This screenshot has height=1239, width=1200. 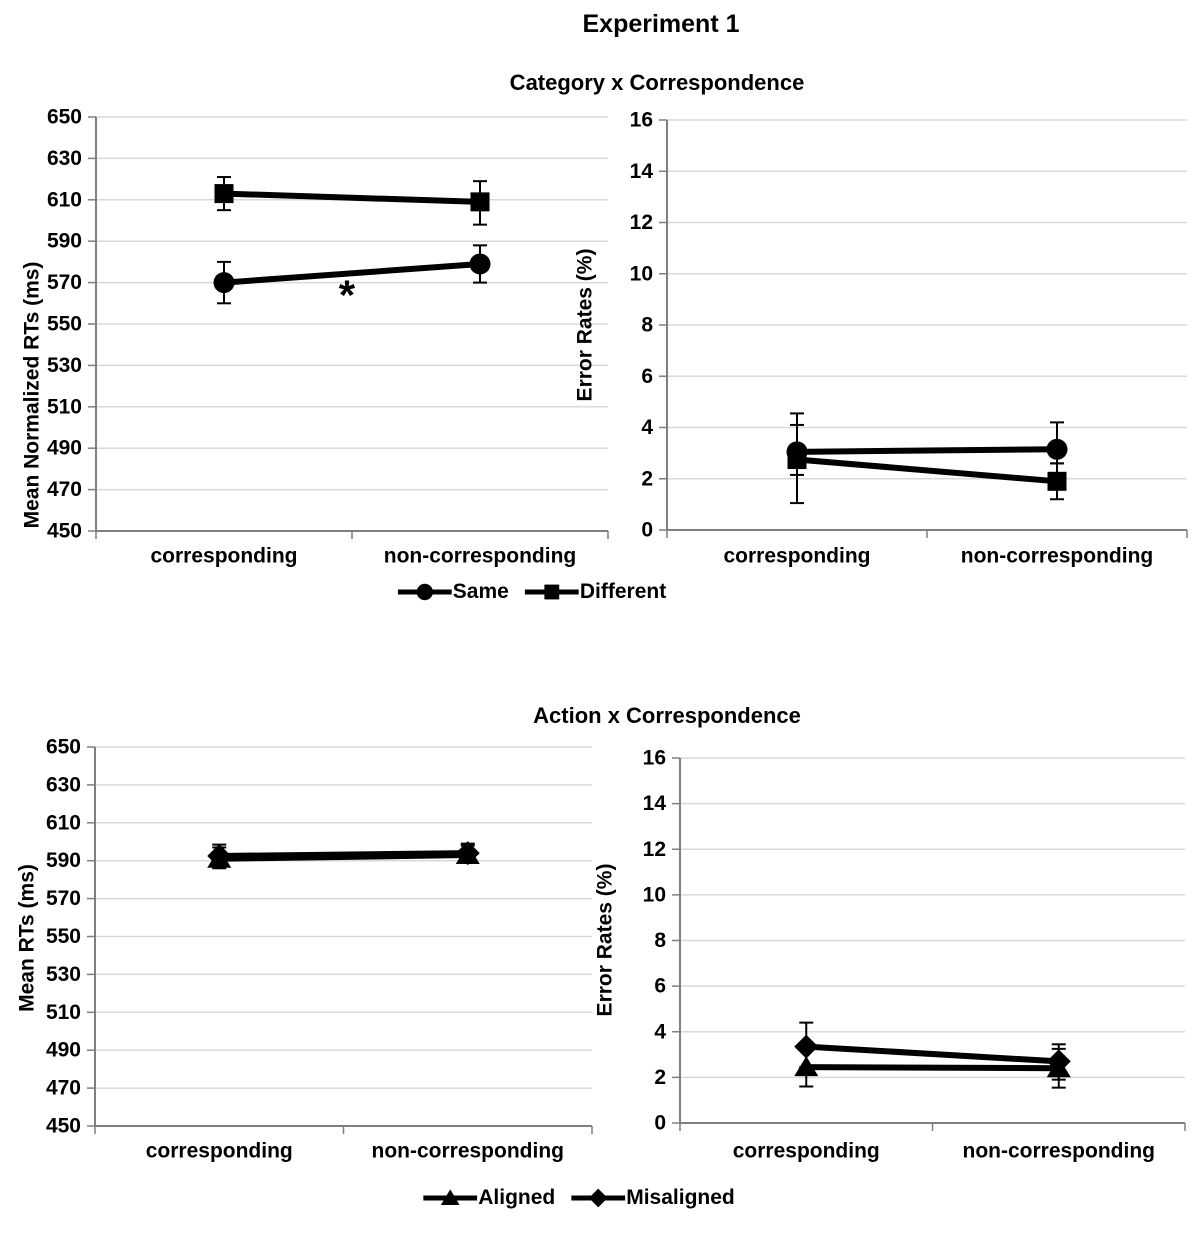 I want to click on series-different, so click(x=352, y=201).